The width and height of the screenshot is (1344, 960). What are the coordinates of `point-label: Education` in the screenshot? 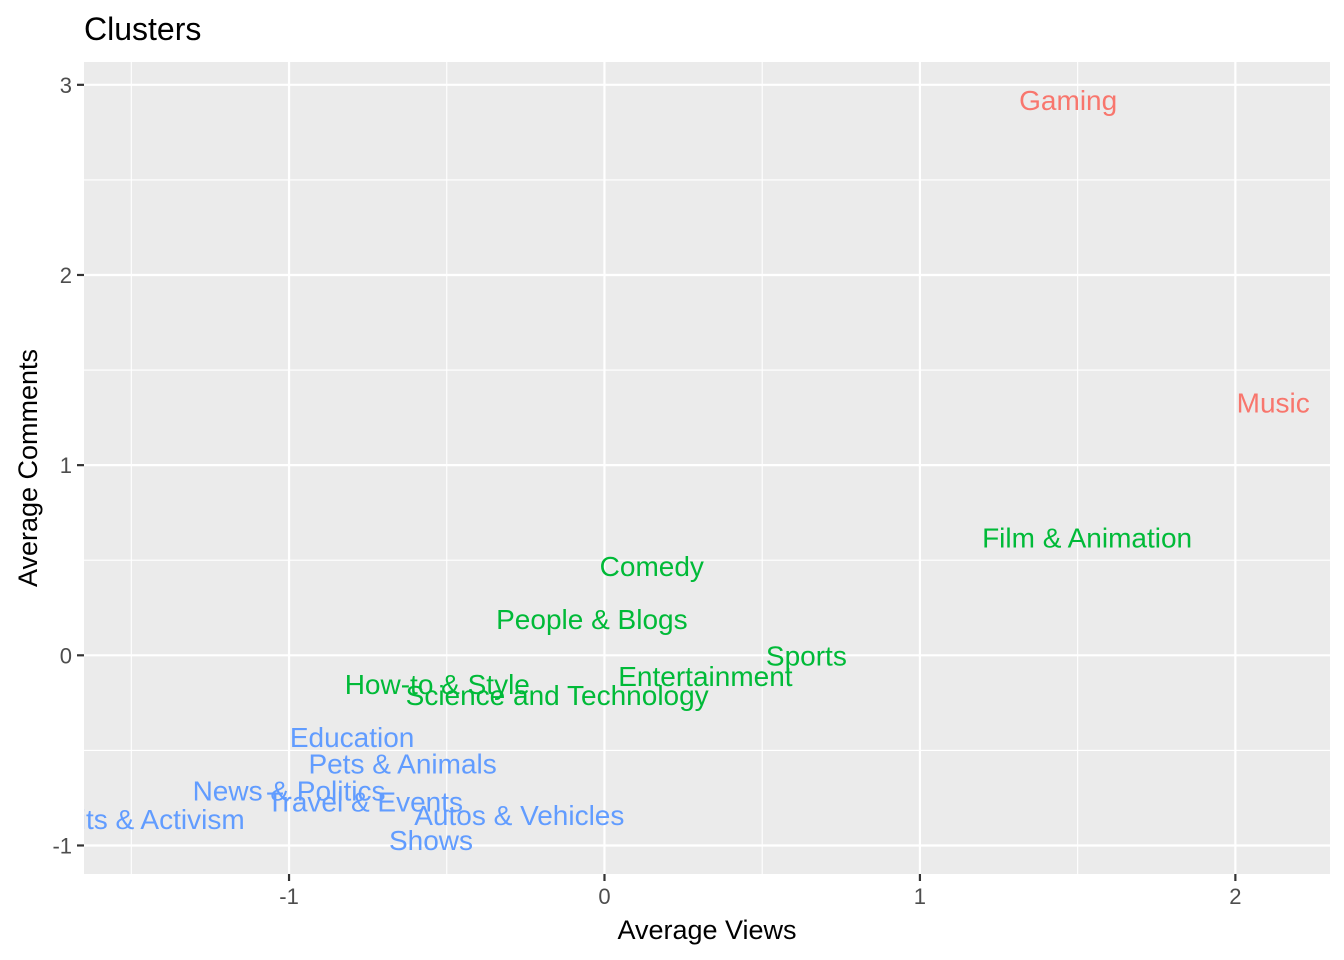 It's located at (352, 737).